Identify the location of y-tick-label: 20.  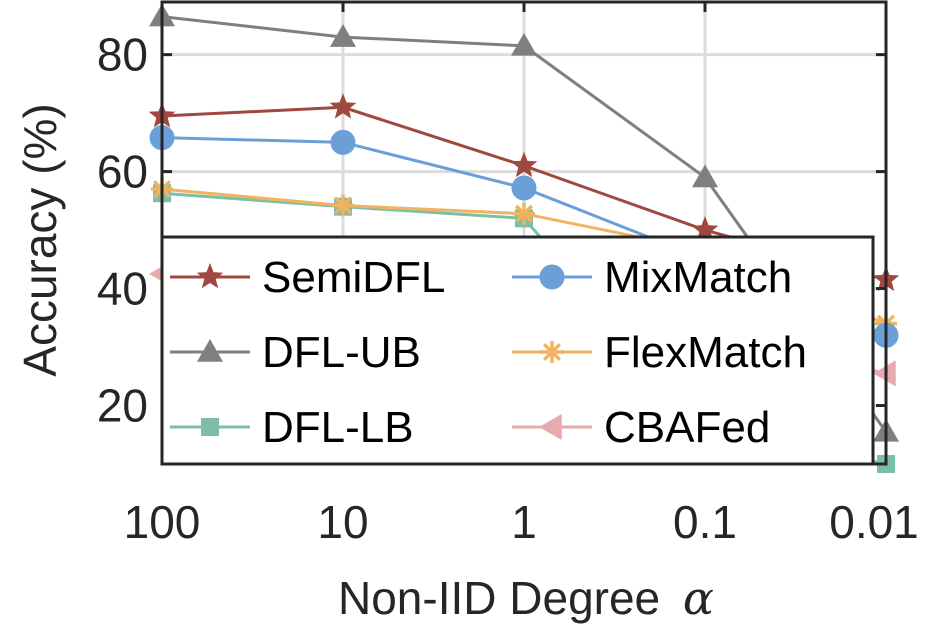
(122, 406).